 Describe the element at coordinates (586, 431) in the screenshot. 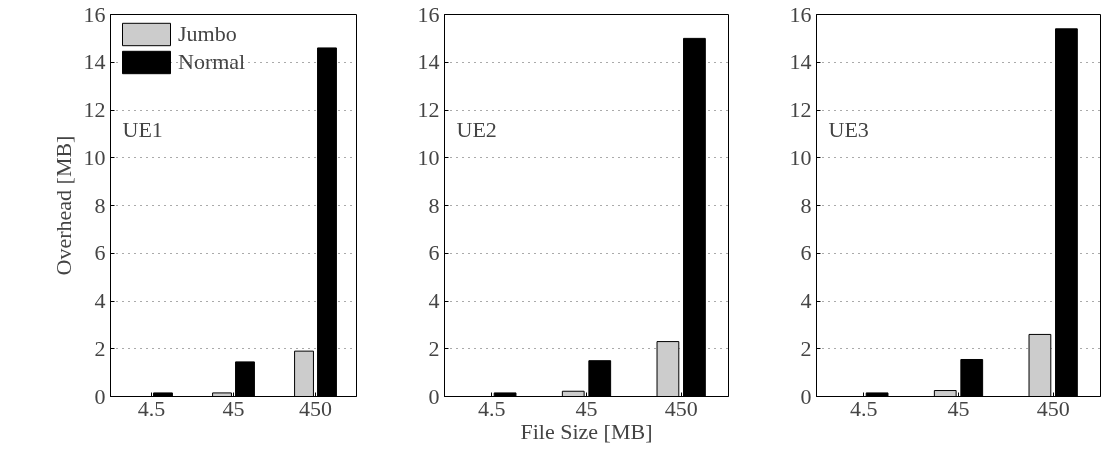

I see `x-axis-title: File Size [MB]` at that location.